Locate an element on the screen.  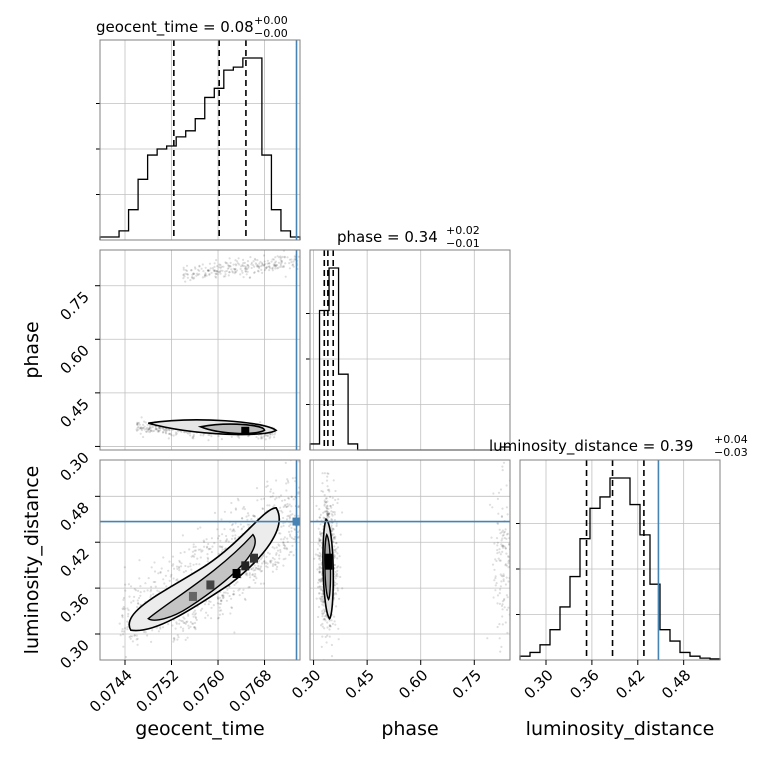
x-tick-label: 0.0768 is located at coordinates (251, 691).